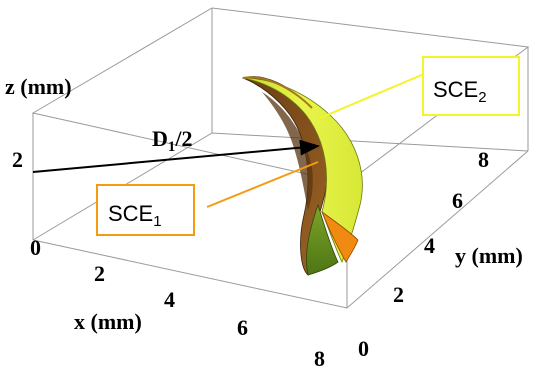 Image resolution: width=543 pixels, height=373 pixels. I want to click on x-tick-8: 8, so click(319, 358).